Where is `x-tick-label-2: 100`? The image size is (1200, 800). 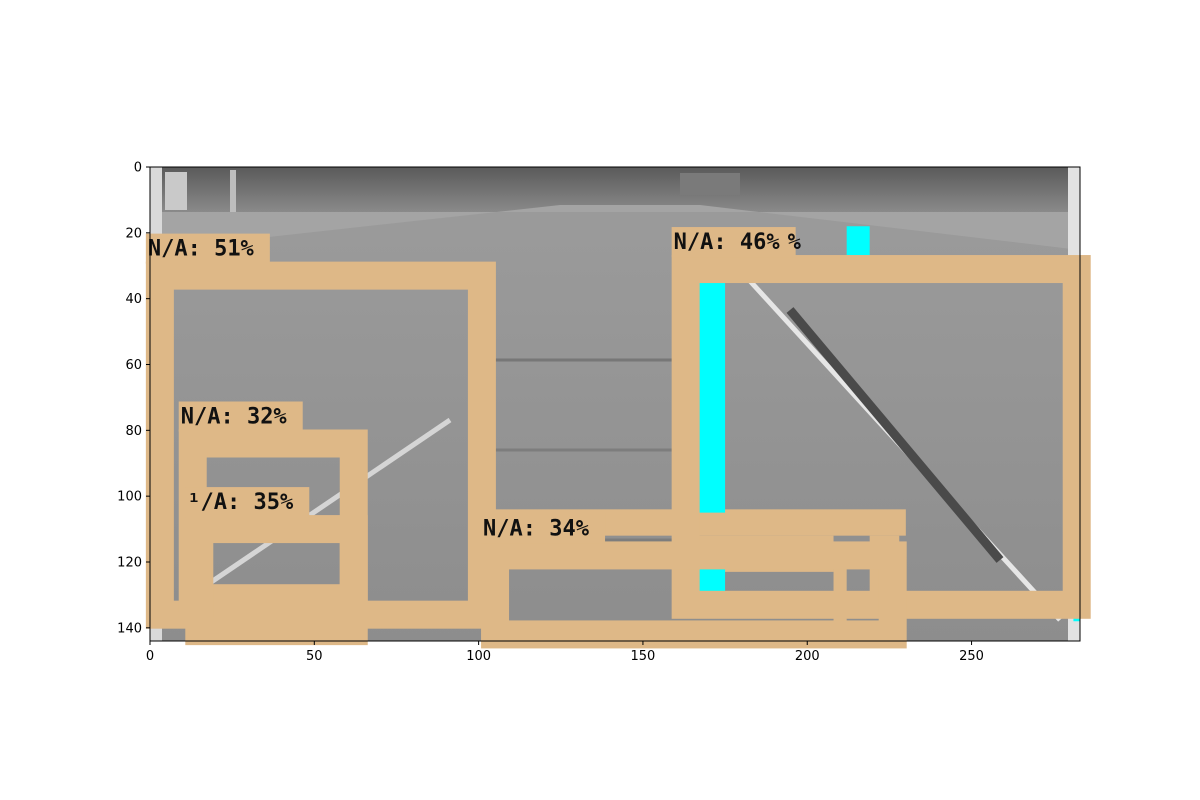 x-tick-label-2: 100 is located at coordinates (478, 656).